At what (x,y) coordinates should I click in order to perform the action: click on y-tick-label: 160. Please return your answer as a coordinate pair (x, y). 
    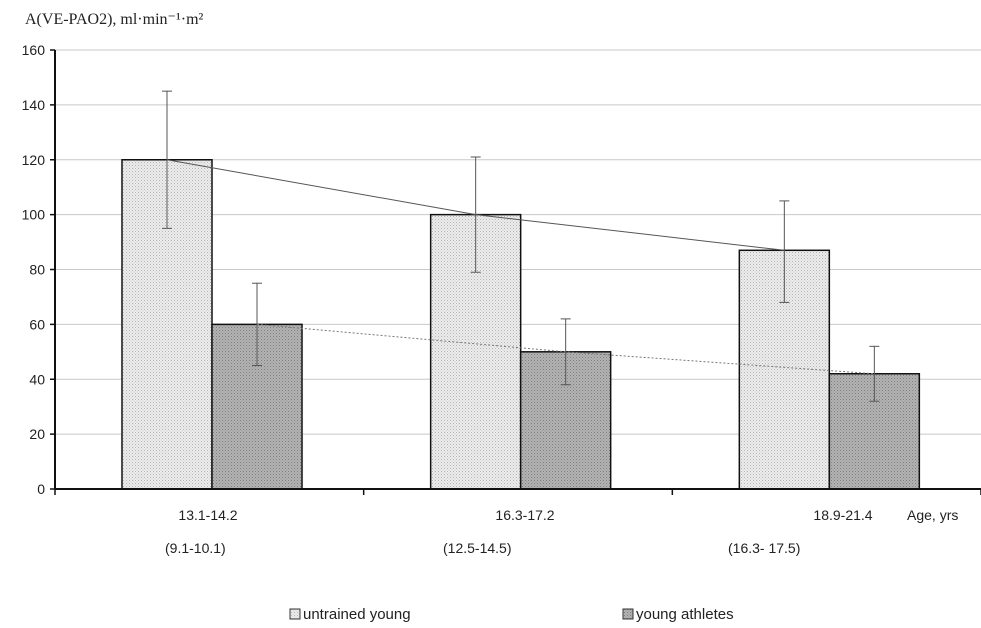
    Looking at the image, I should click on (34, 50).